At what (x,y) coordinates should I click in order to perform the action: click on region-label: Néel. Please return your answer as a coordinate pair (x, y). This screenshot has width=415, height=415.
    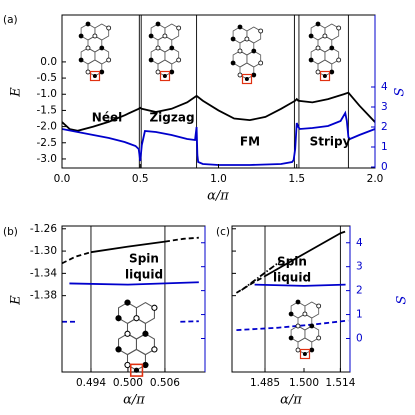
    Looking at the image, I should click on (107, 118).